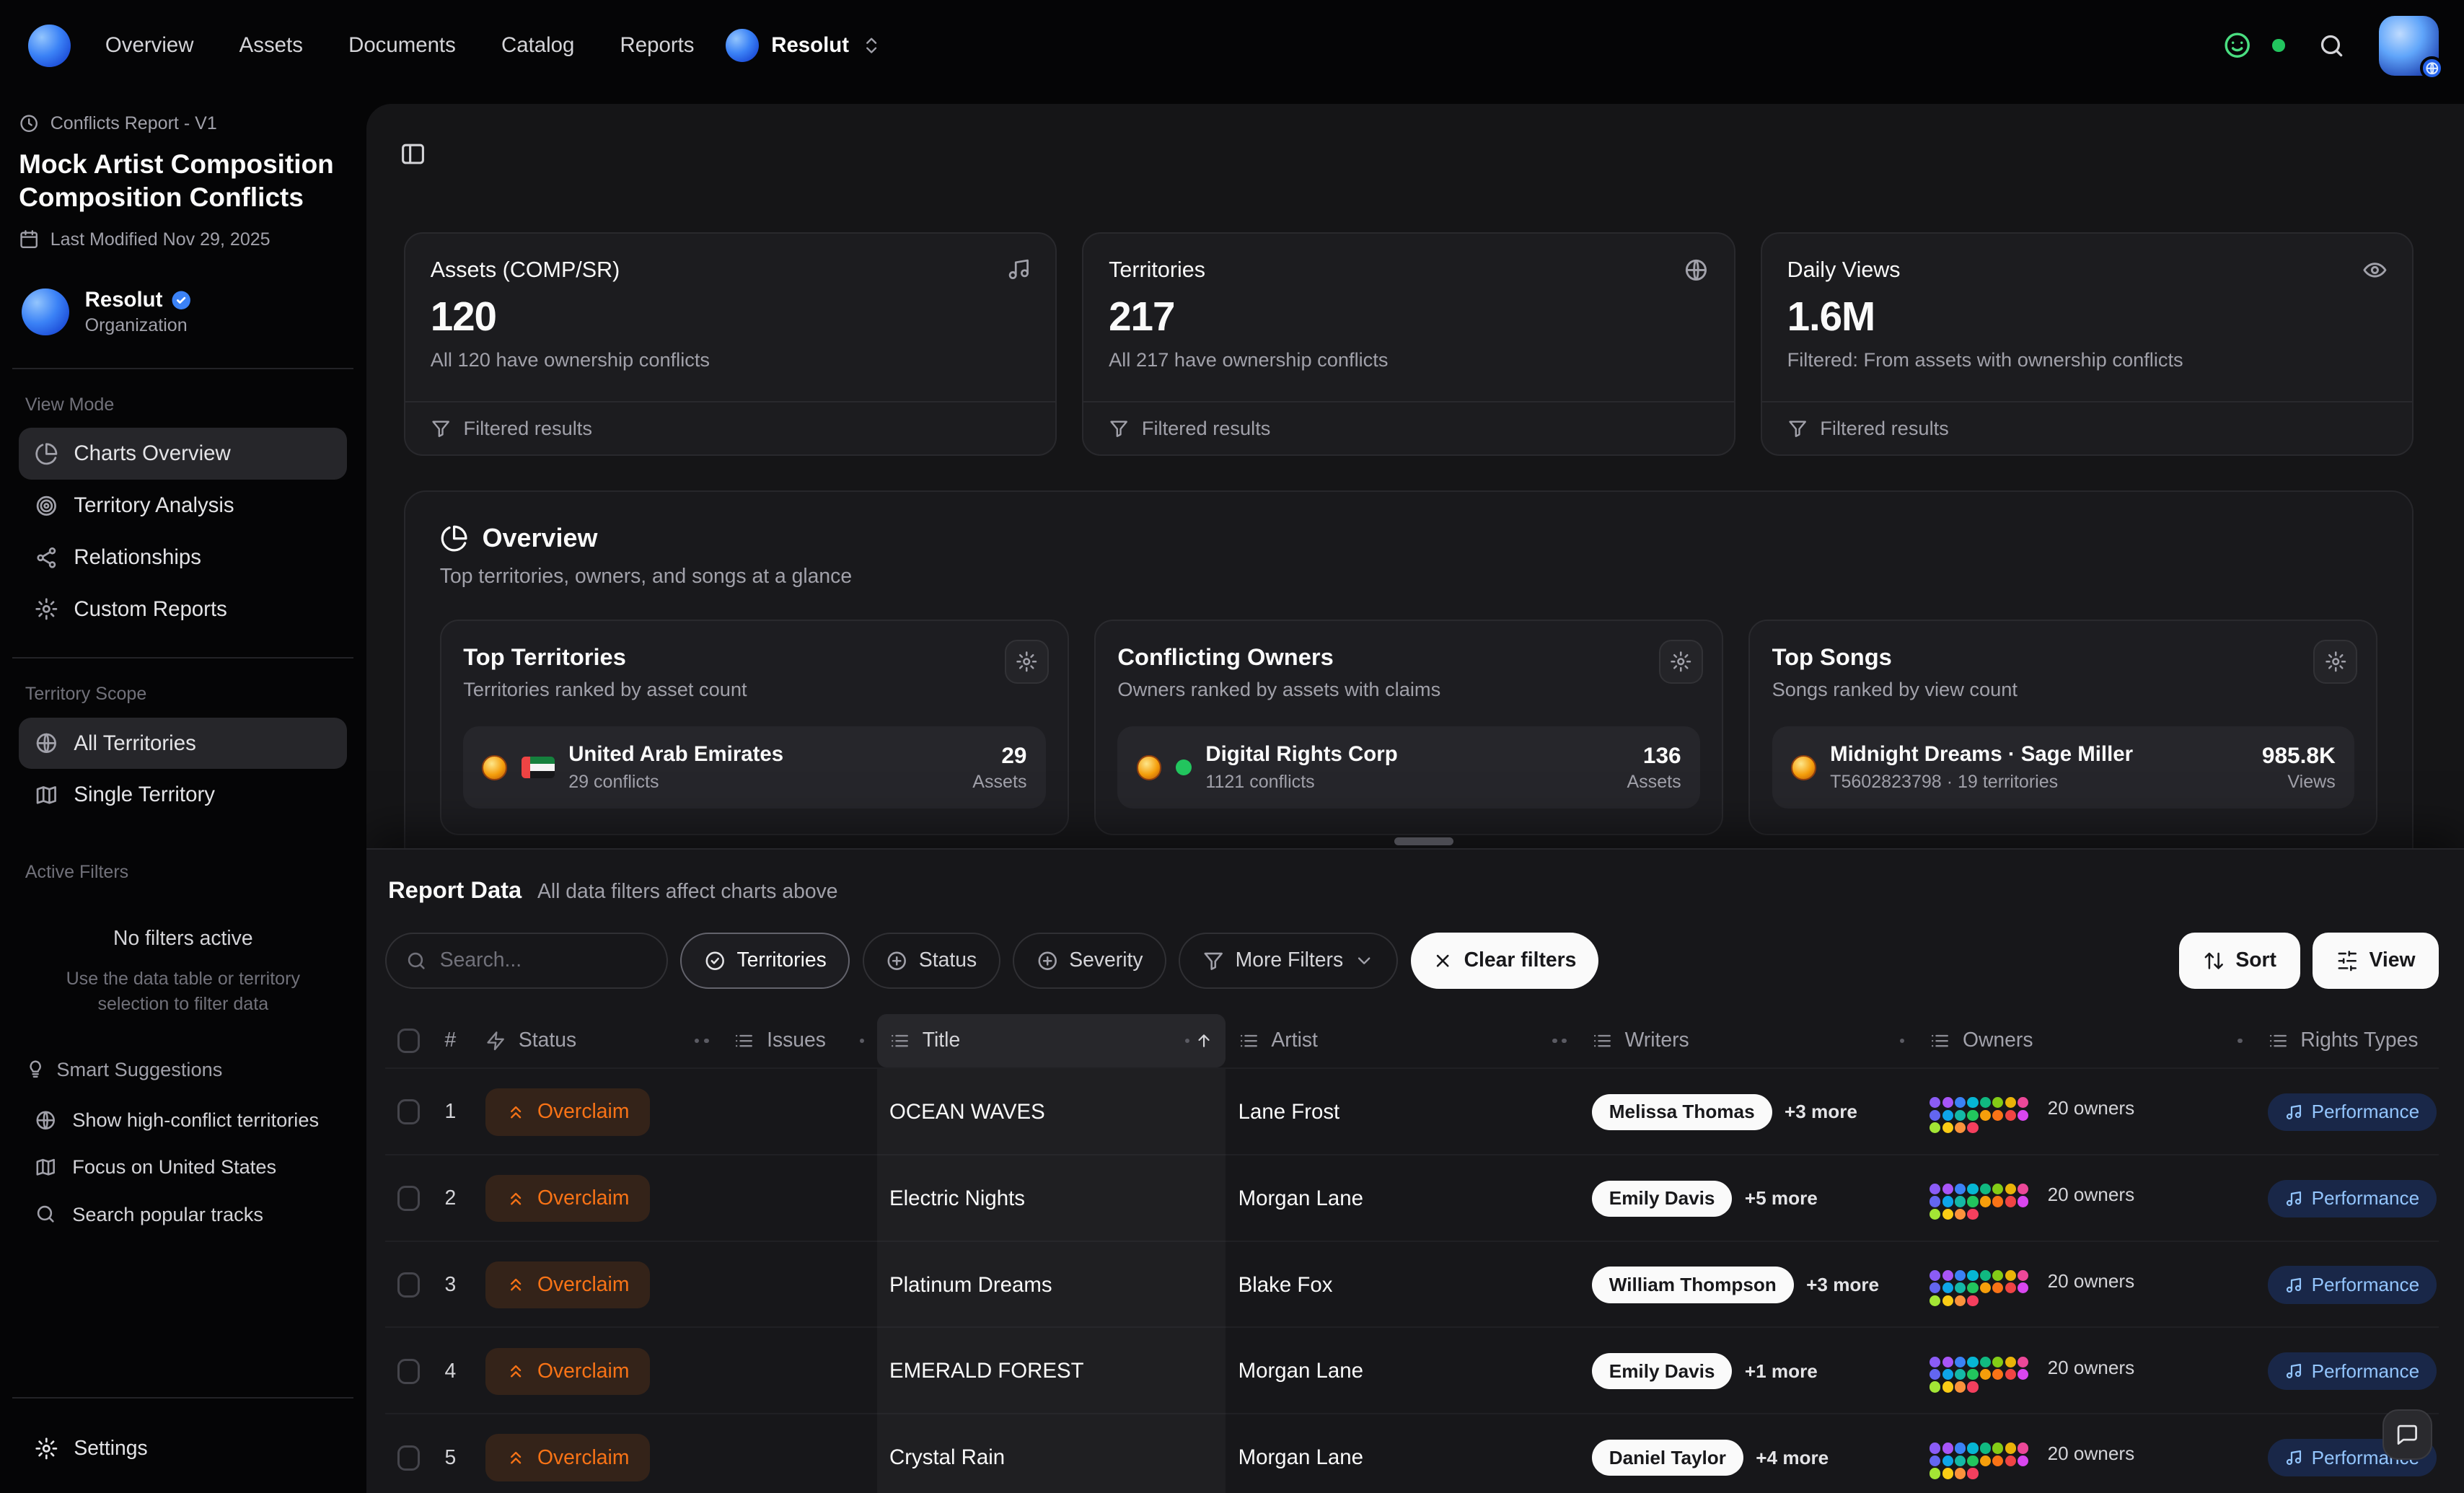 The height and width of the screenshot is (1493, 2464). Describe the element at coordinates (538, 45) in the screenshot. I see `nav-catalog: Catalog` at that location.